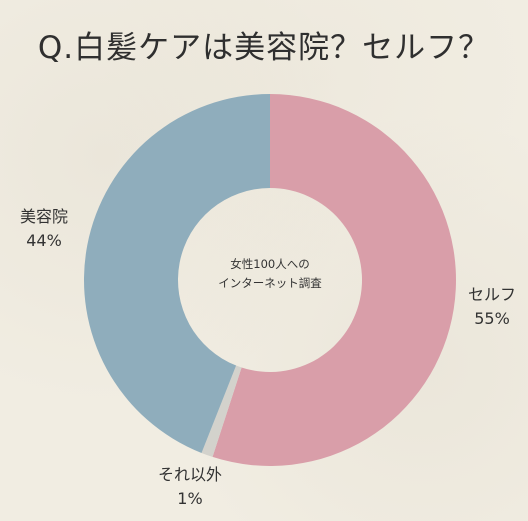 Image resolution: width=528 pixels, height=521 pixels. I want to click on center-note-line-1: 女性100人への, so click(269, 264).